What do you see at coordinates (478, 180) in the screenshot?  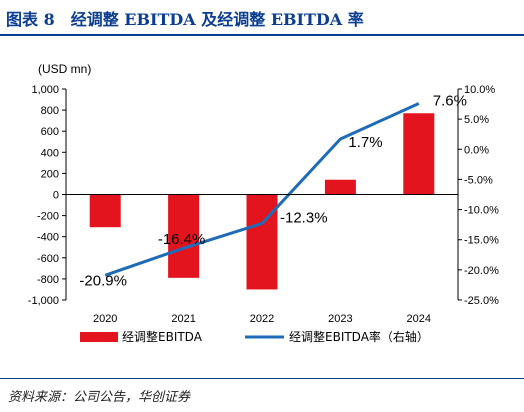 I see `right-axis-tick-label: -5.0%` at bounding box center [478, 180].